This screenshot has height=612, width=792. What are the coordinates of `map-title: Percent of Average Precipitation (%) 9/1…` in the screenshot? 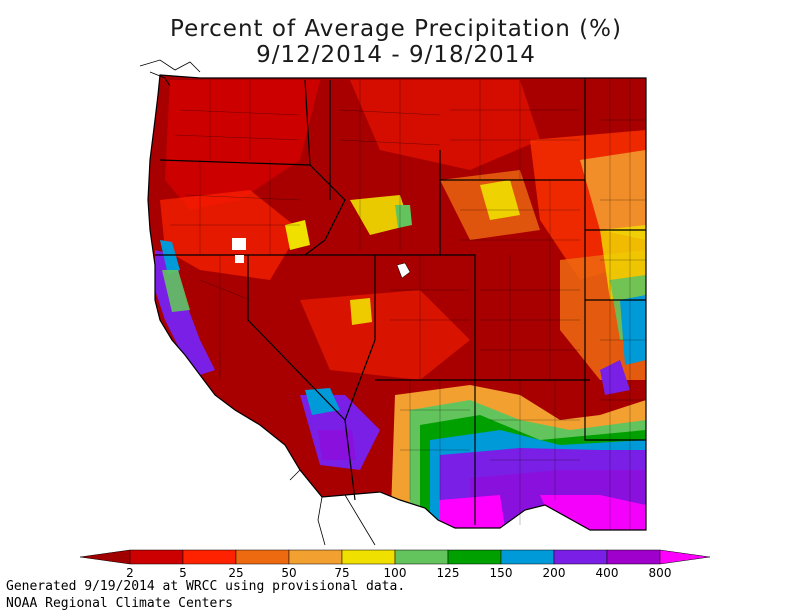 It's located at (396, 42).